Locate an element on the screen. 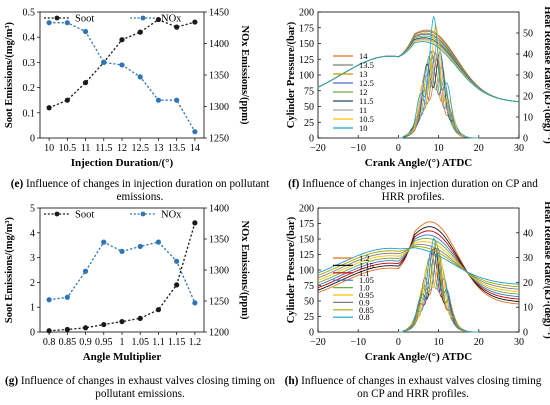  chart-f-pressure-curve is located at coordinates (418, 72).